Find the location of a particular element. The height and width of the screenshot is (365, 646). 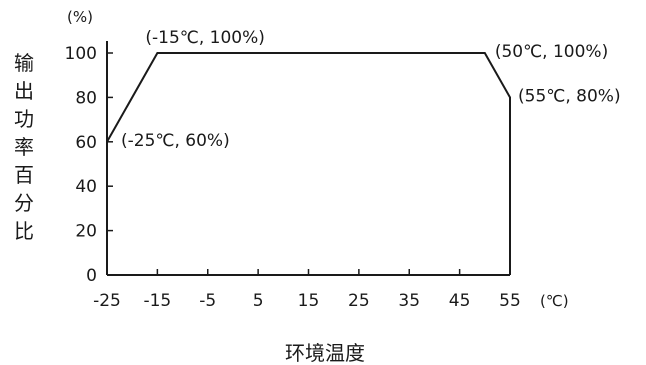

x-tick-label: 5 is located at coordinates (258, 301).